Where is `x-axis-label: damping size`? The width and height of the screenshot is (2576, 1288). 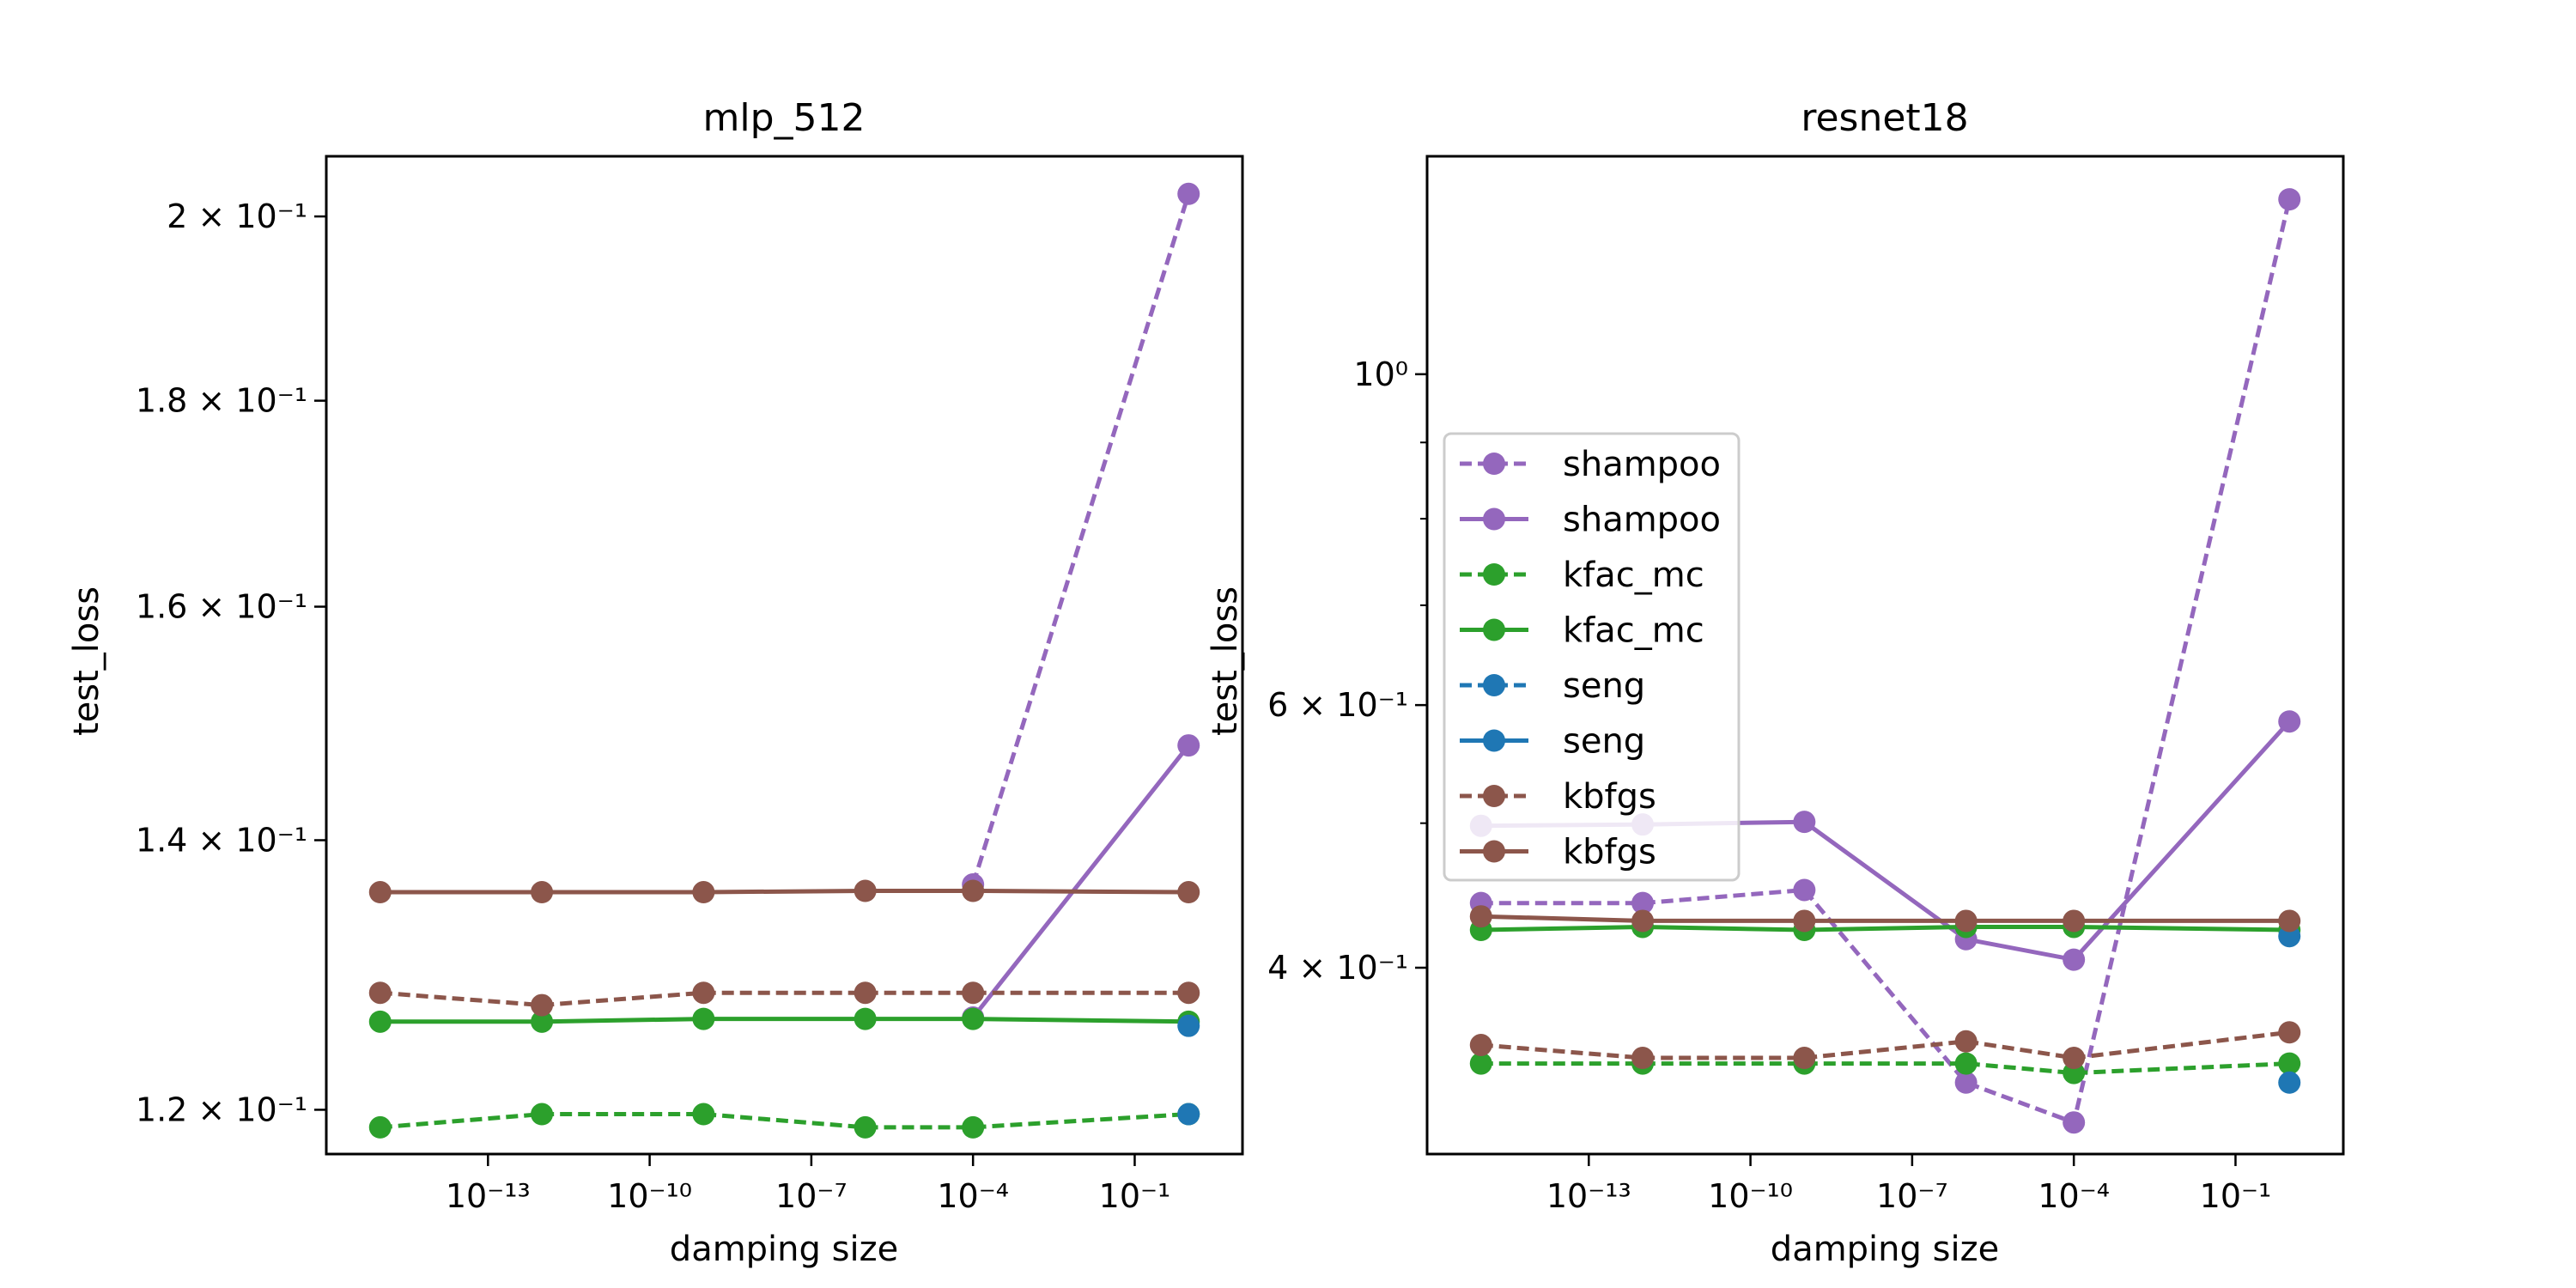 x-axis-label: damping size is located at coordinates (784, 1250).